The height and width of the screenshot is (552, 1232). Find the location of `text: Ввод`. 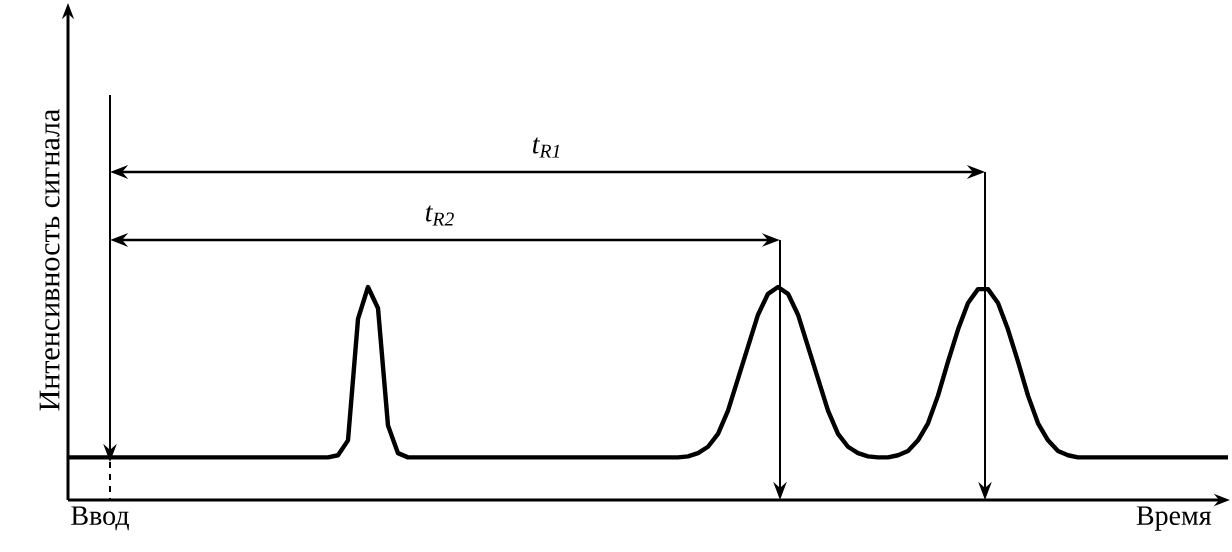

text: Ввод is located at coordinates (100, 518).